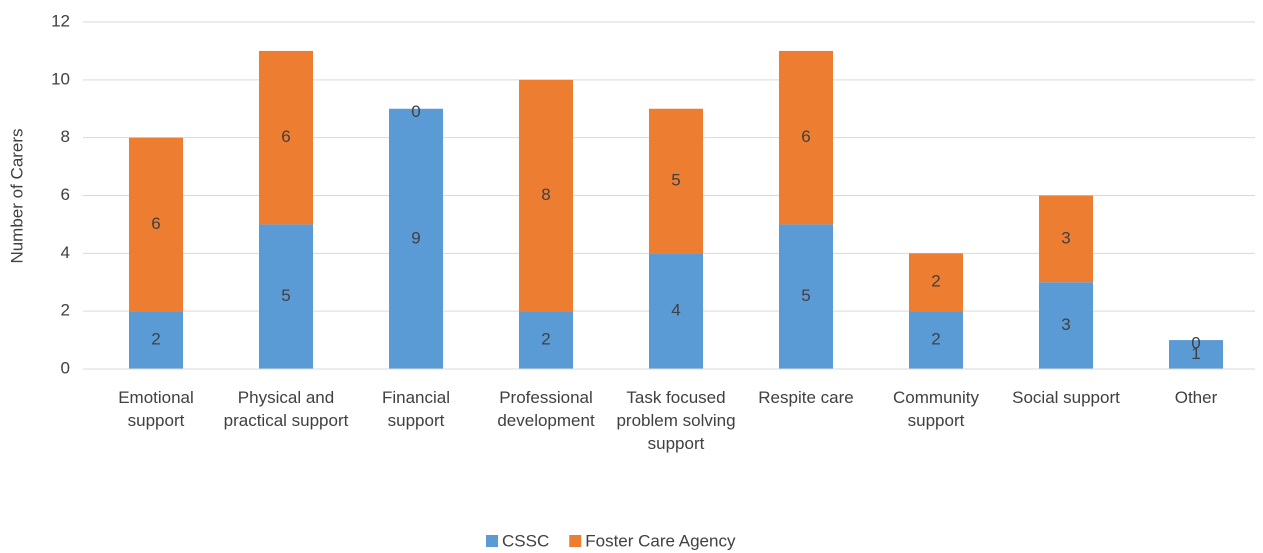 The image size is (1263, 553). What do you see at coordinates (1066, 397) in the screenshot?
I see `x-tick-label: Social support` at bounding box center [1066, 397].